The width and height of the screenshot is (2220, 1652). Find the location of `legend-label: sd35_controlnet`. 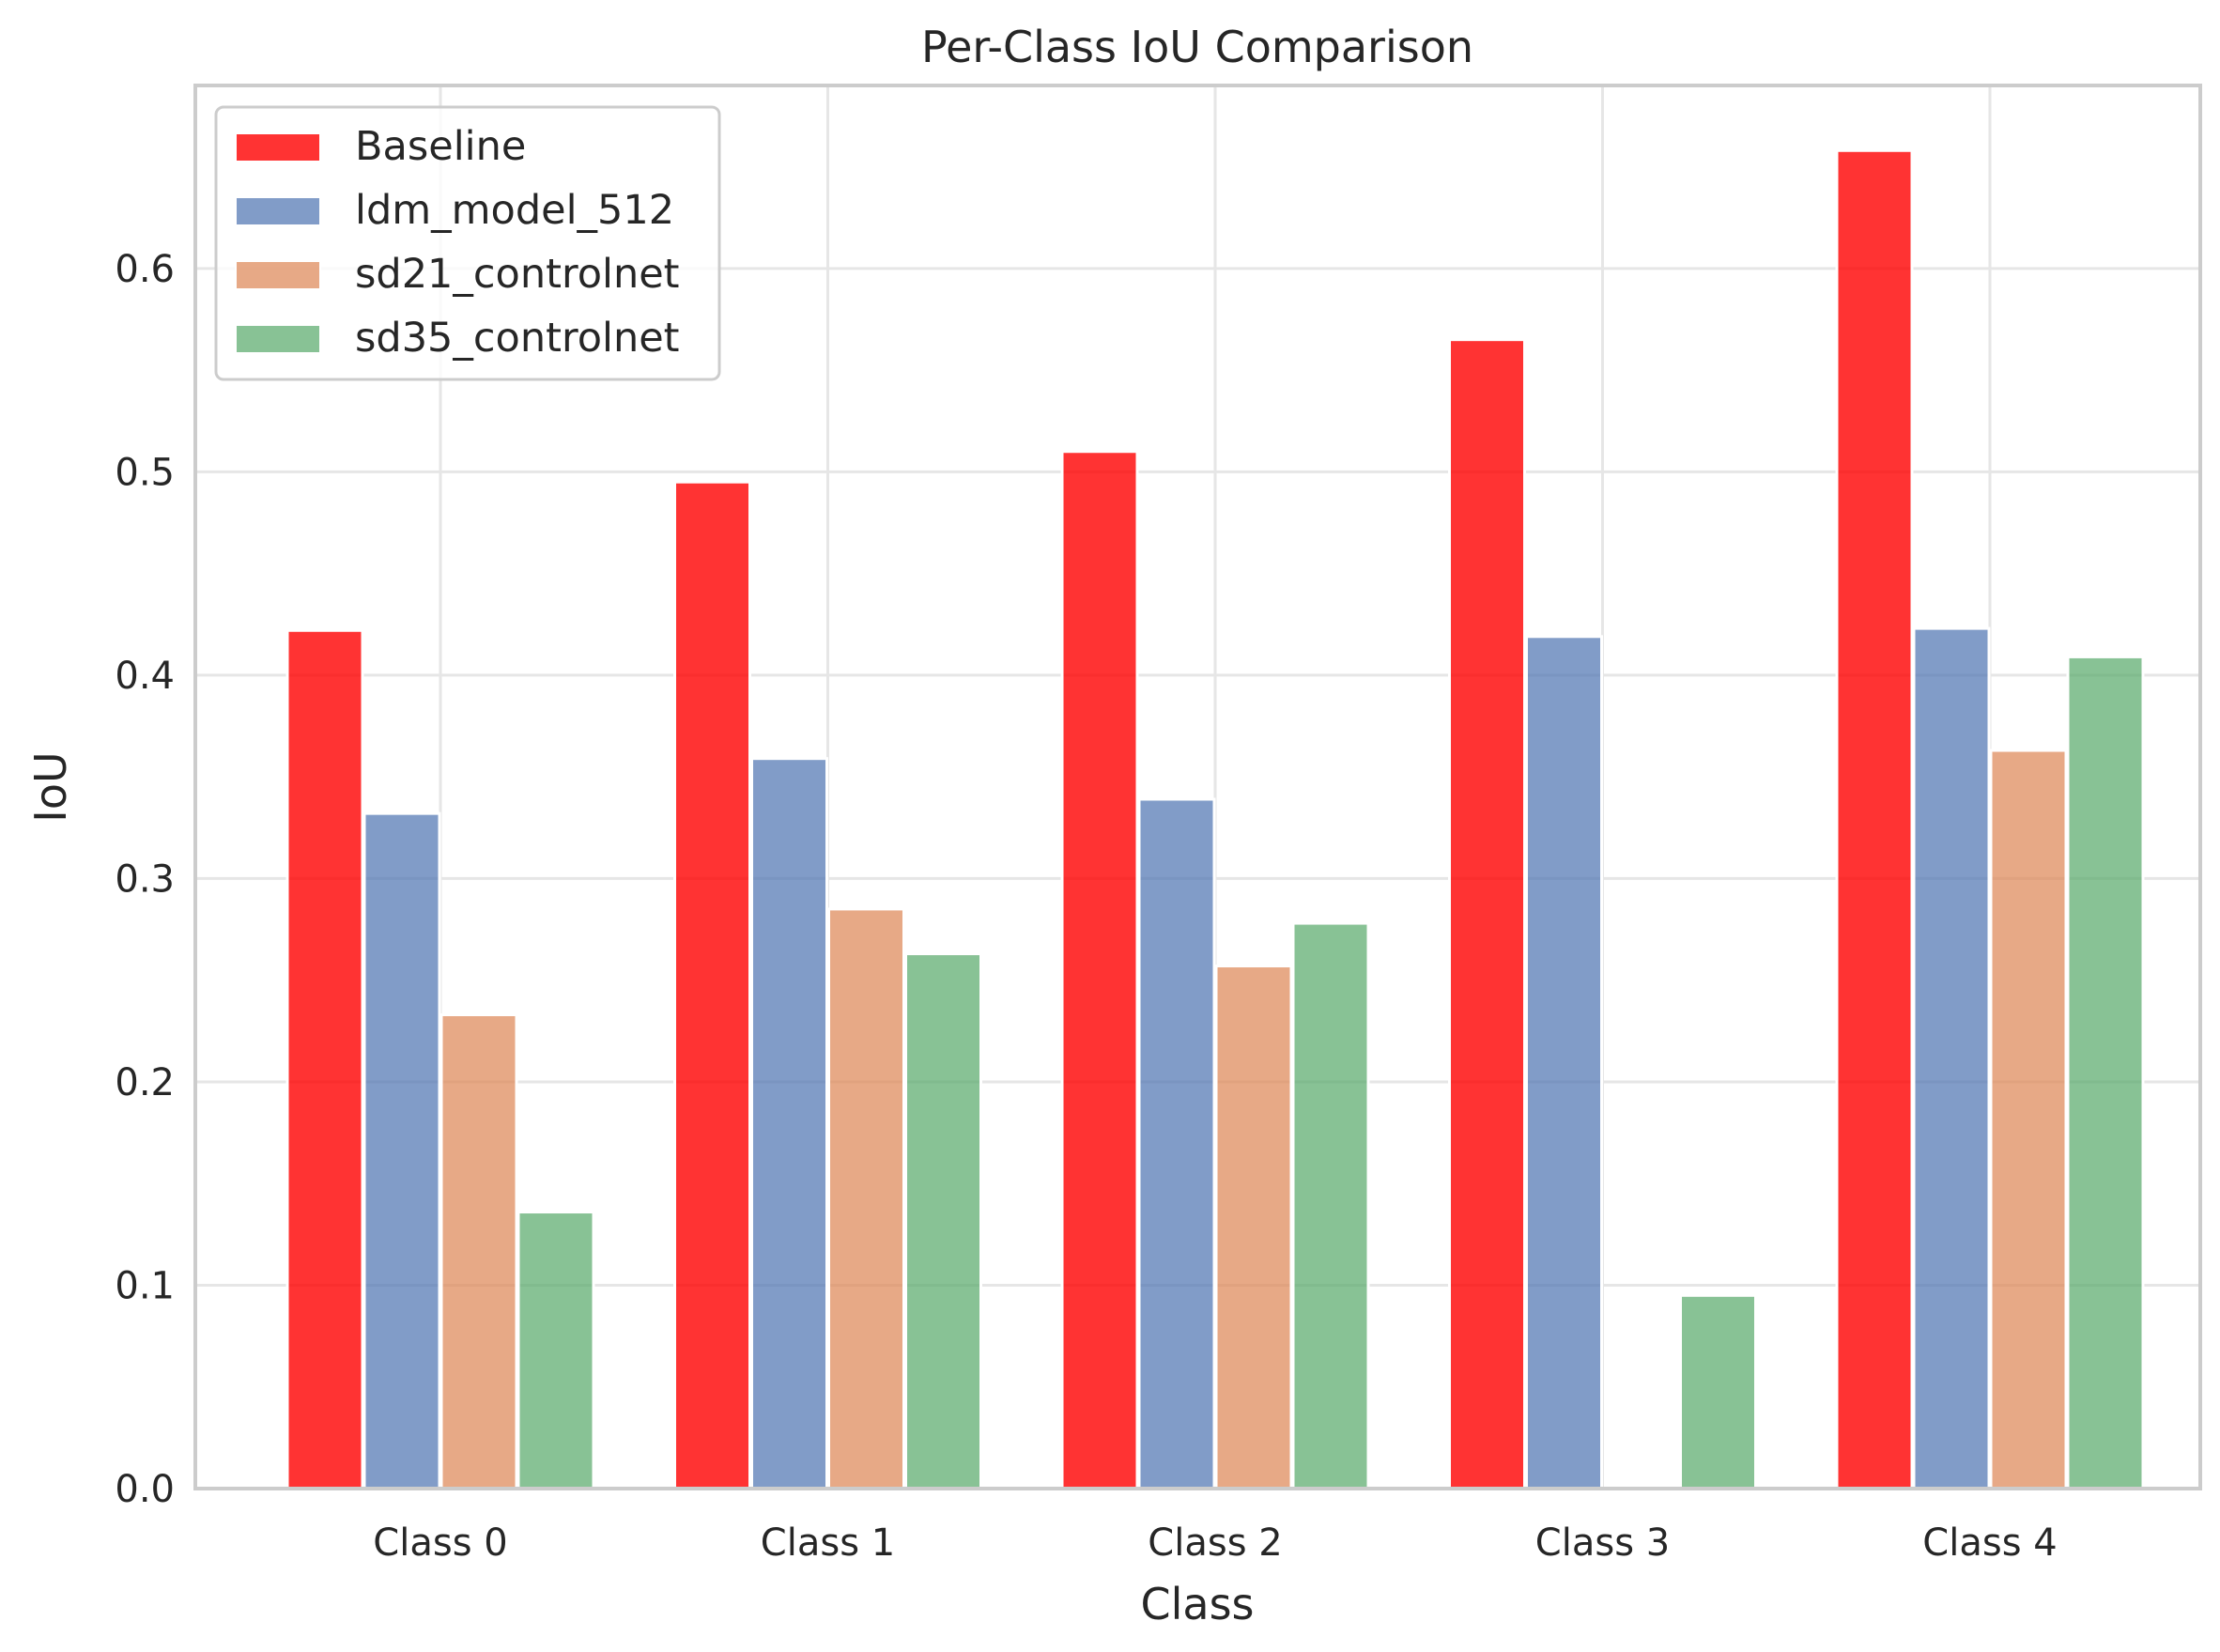

legend-label: sd35_controlnet is located at coordinates (518, 338).